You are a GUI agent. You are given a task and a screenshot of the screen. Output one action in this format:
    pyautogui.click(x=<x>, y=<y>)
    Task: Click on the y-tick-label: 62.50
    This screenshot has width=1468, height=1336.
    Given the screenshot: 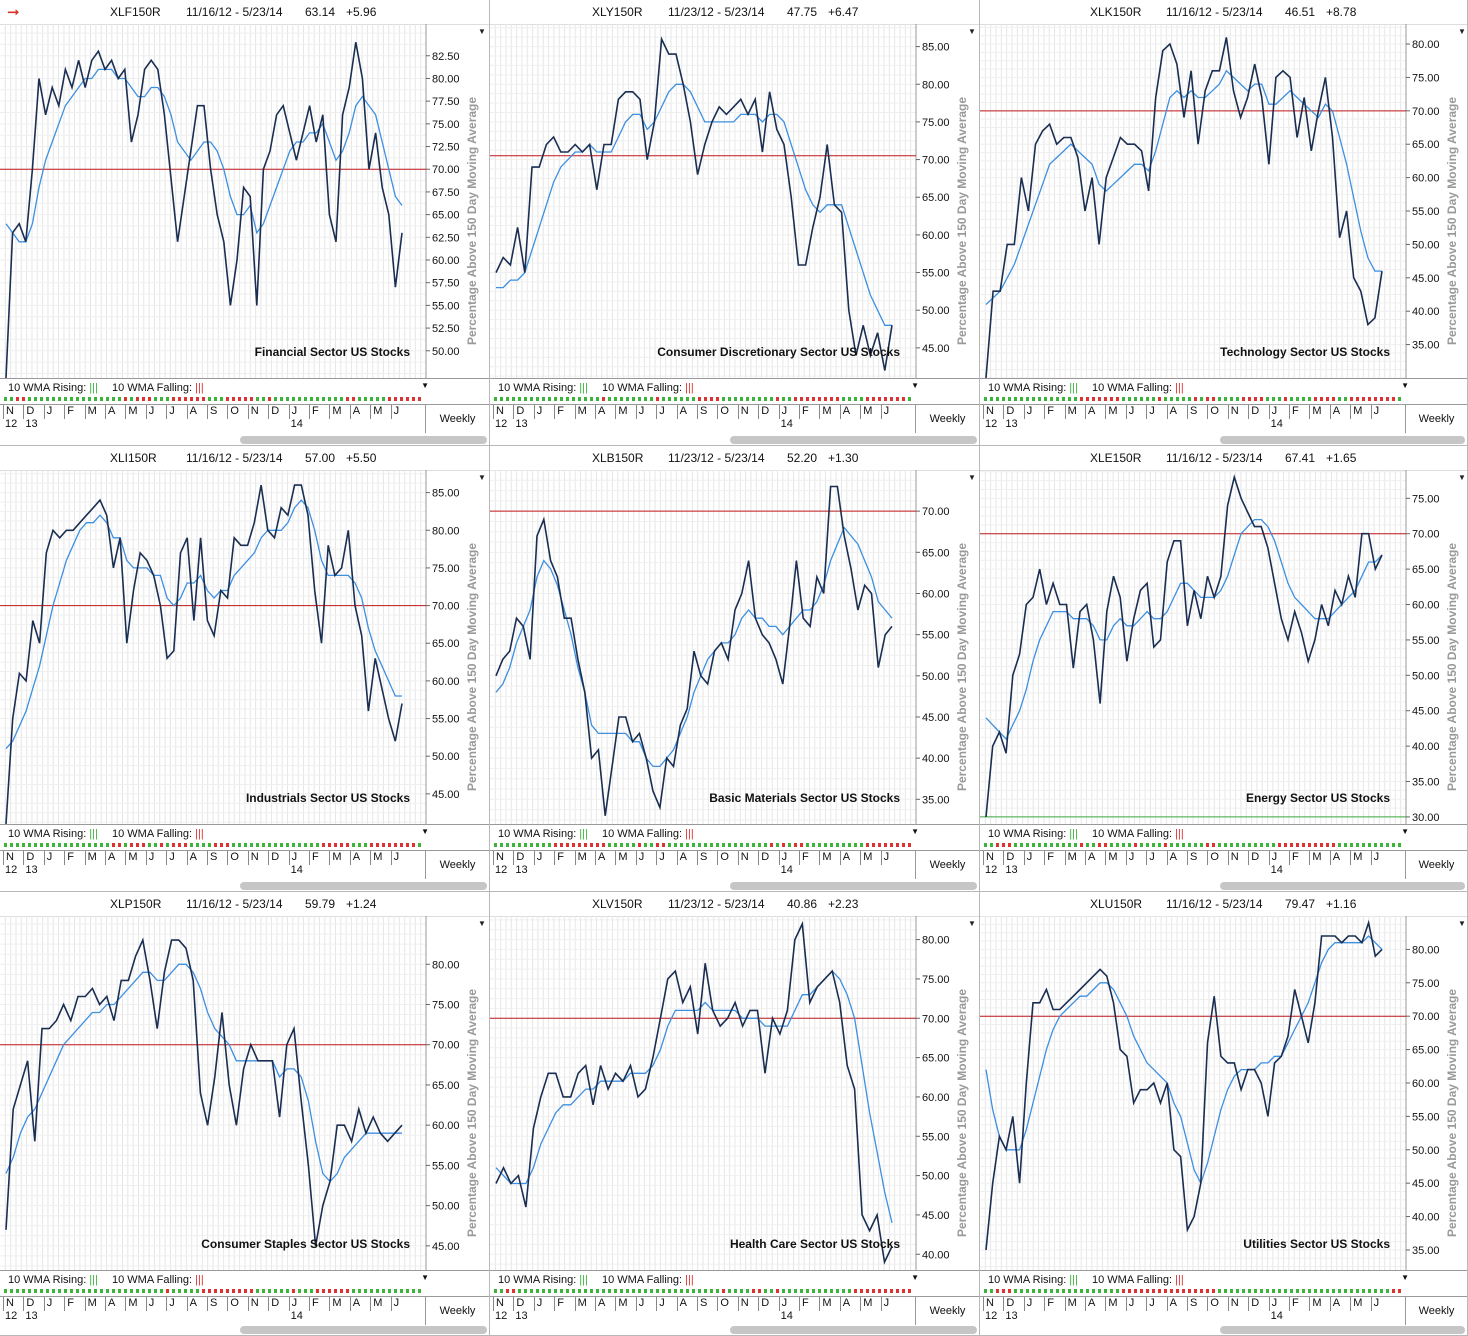 What is the action you would take?
    pyautogui.click(x=446, y=238)
    